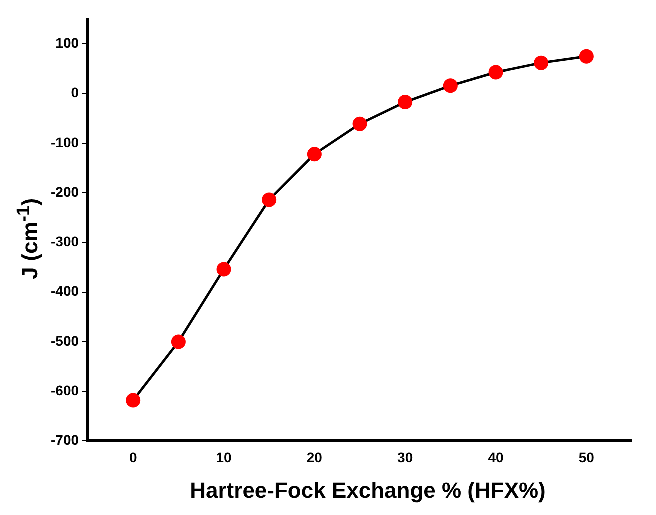  What do you see at coordinates (68, 43) in the screenshot?
I see `y-tick-label: 100` at bounding box center [68, 43].